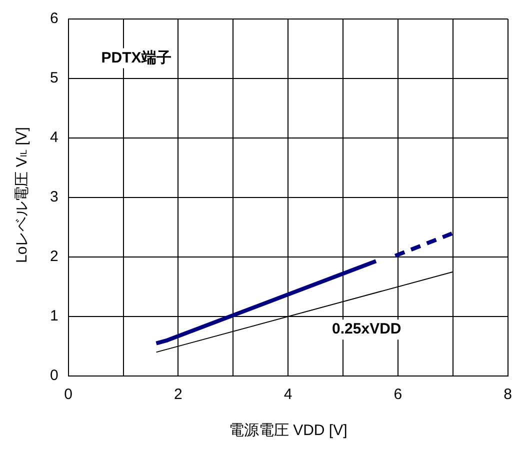  What do you see at coordinates (508, 395) in the screenshot?
I see `x-tick-label: 8` at bounding box center [508, 395].